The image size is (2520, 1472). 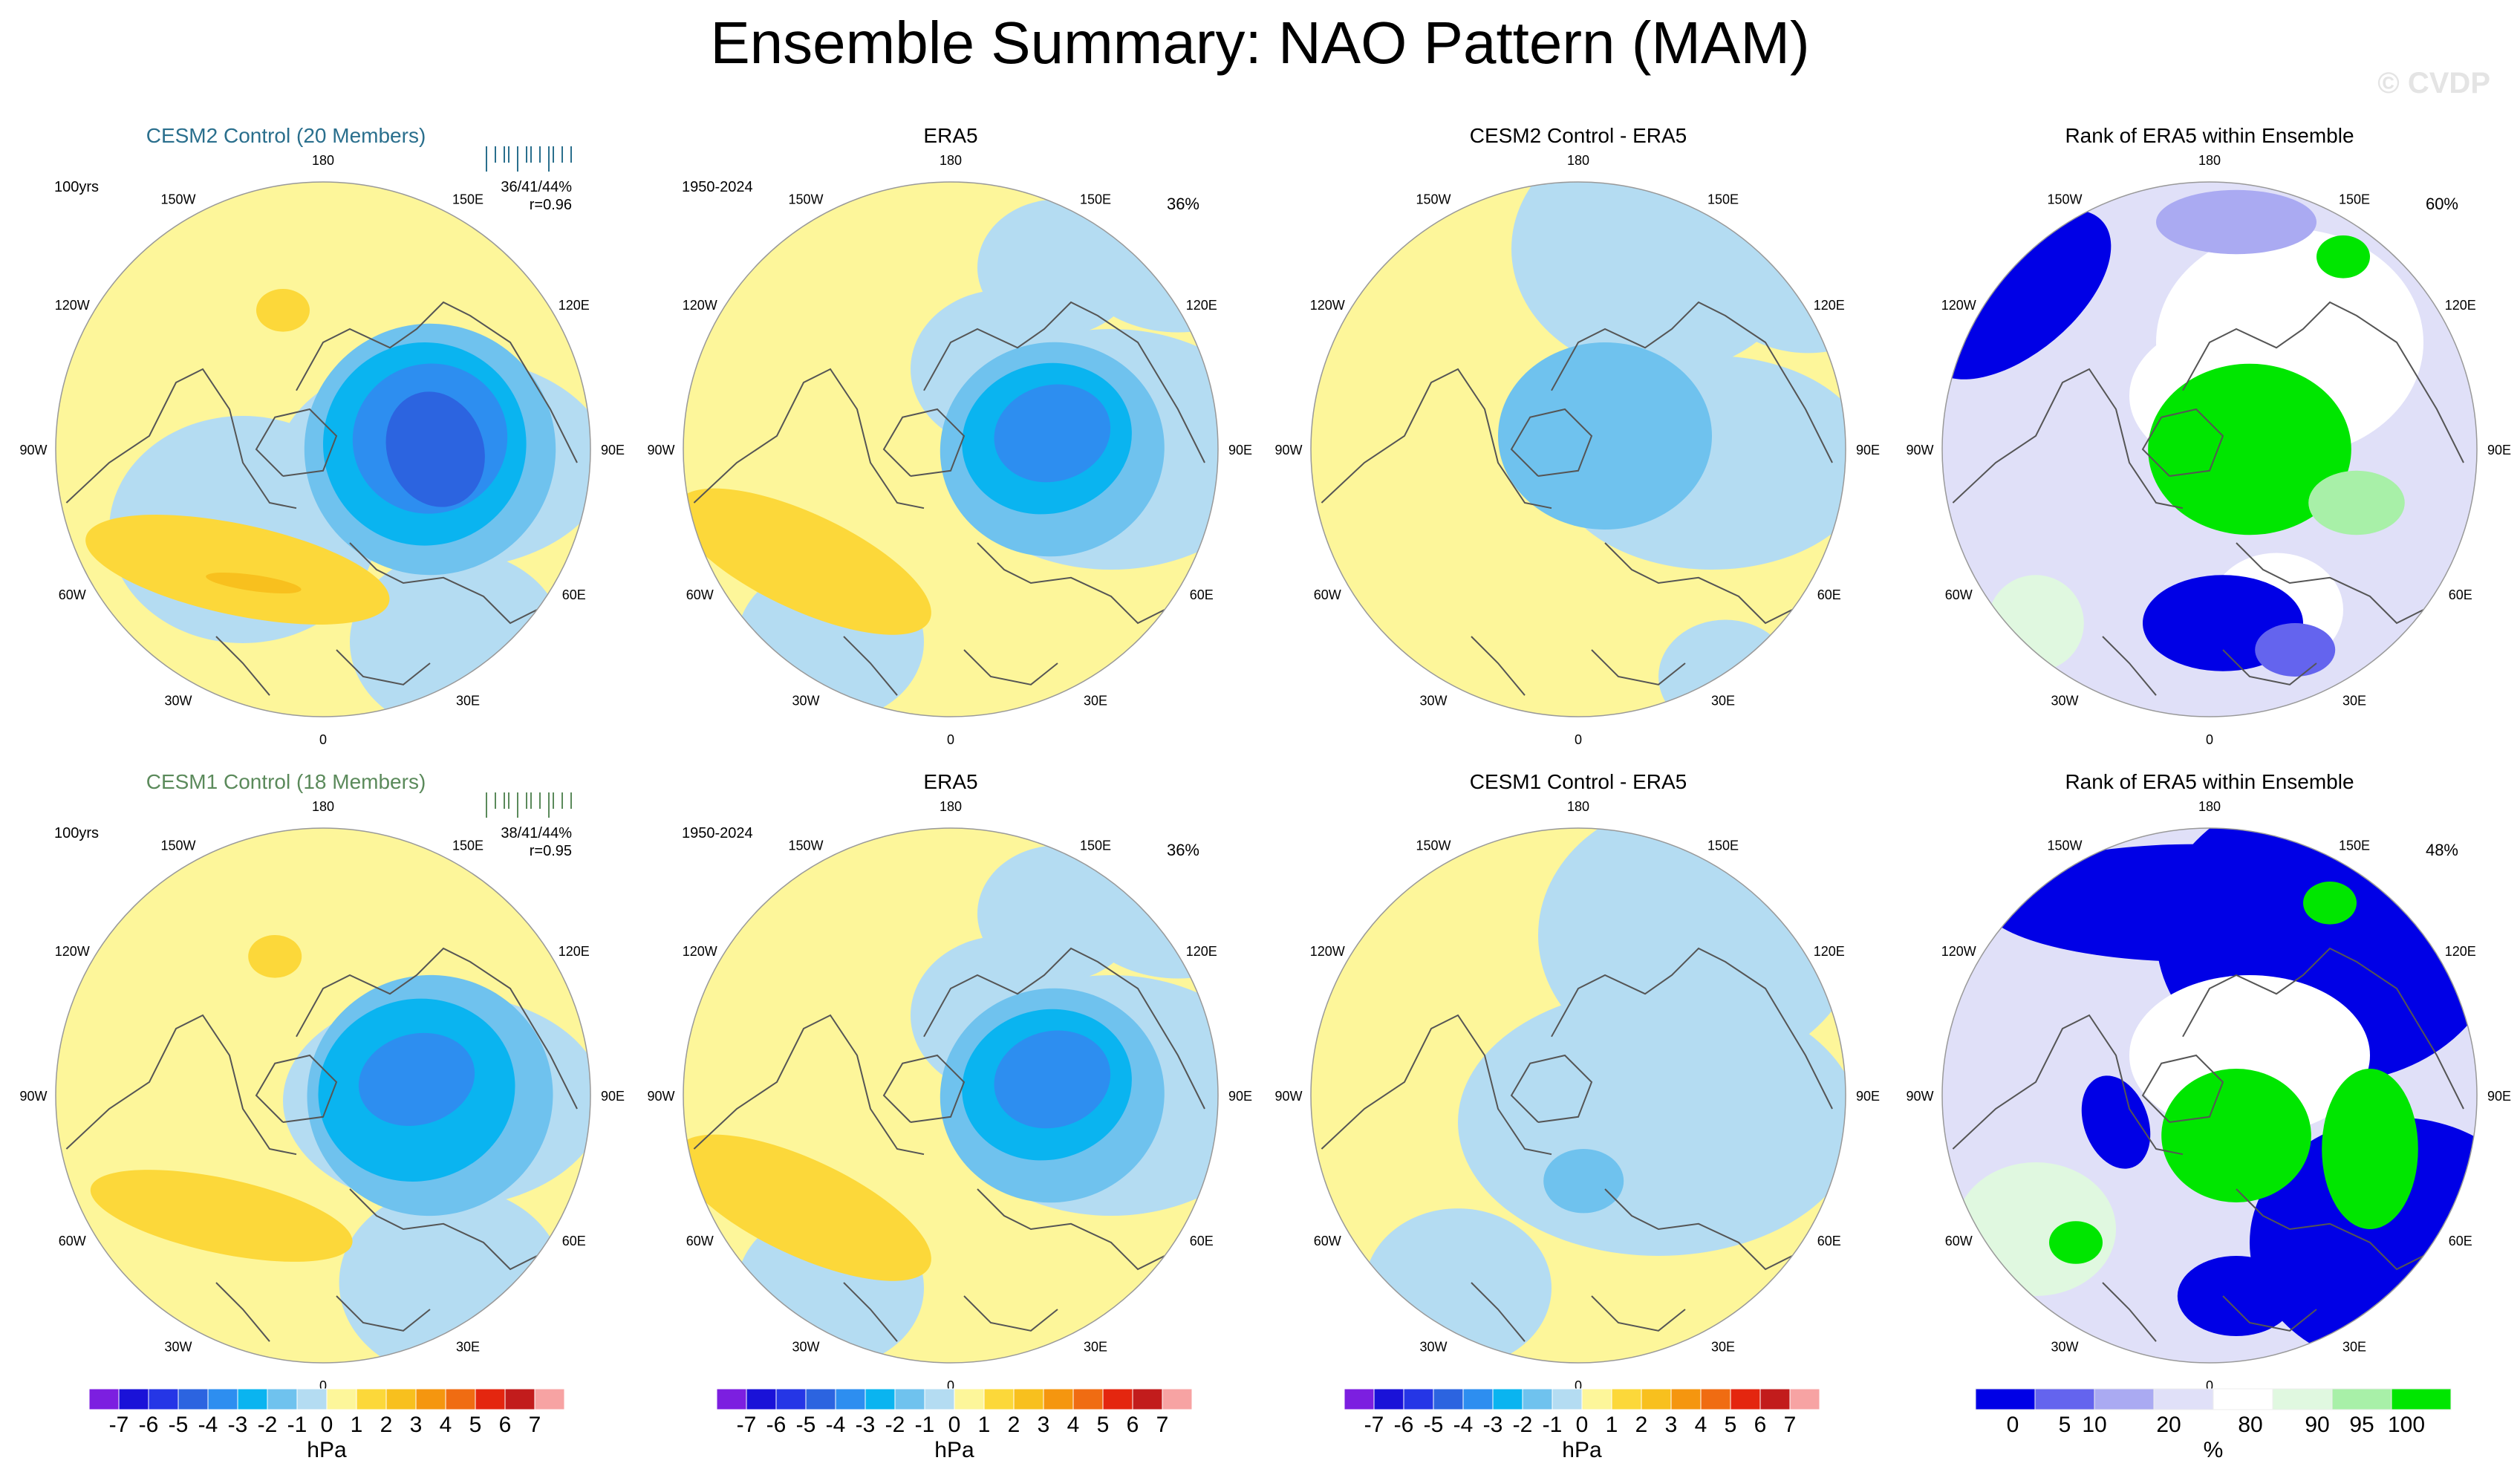 What do you see at coordinates (1014, 1425) in the screenshot?
I see `colorbar-tick-label: 2` at bounding box center [1014, 1425].